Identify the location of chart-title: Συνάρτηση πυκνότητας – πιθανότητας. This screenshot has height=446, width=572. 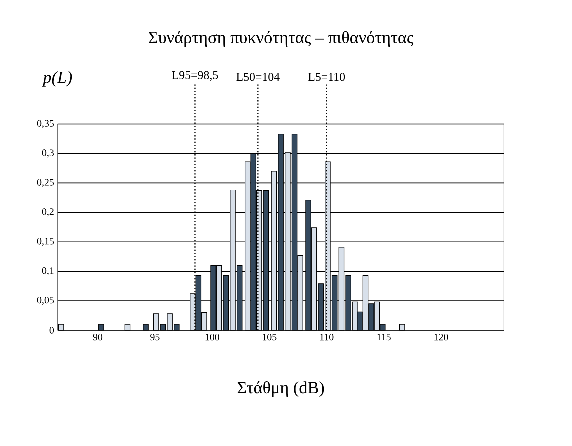
(281, 39).